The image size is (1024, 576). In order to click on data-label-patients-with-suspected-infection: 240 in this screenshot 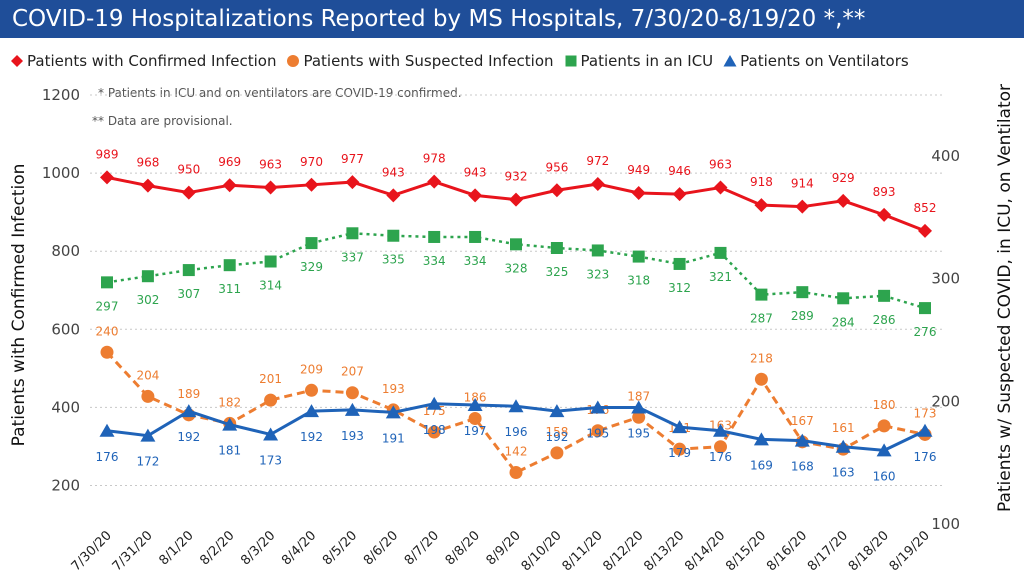, I will do `click(107, 331)`.